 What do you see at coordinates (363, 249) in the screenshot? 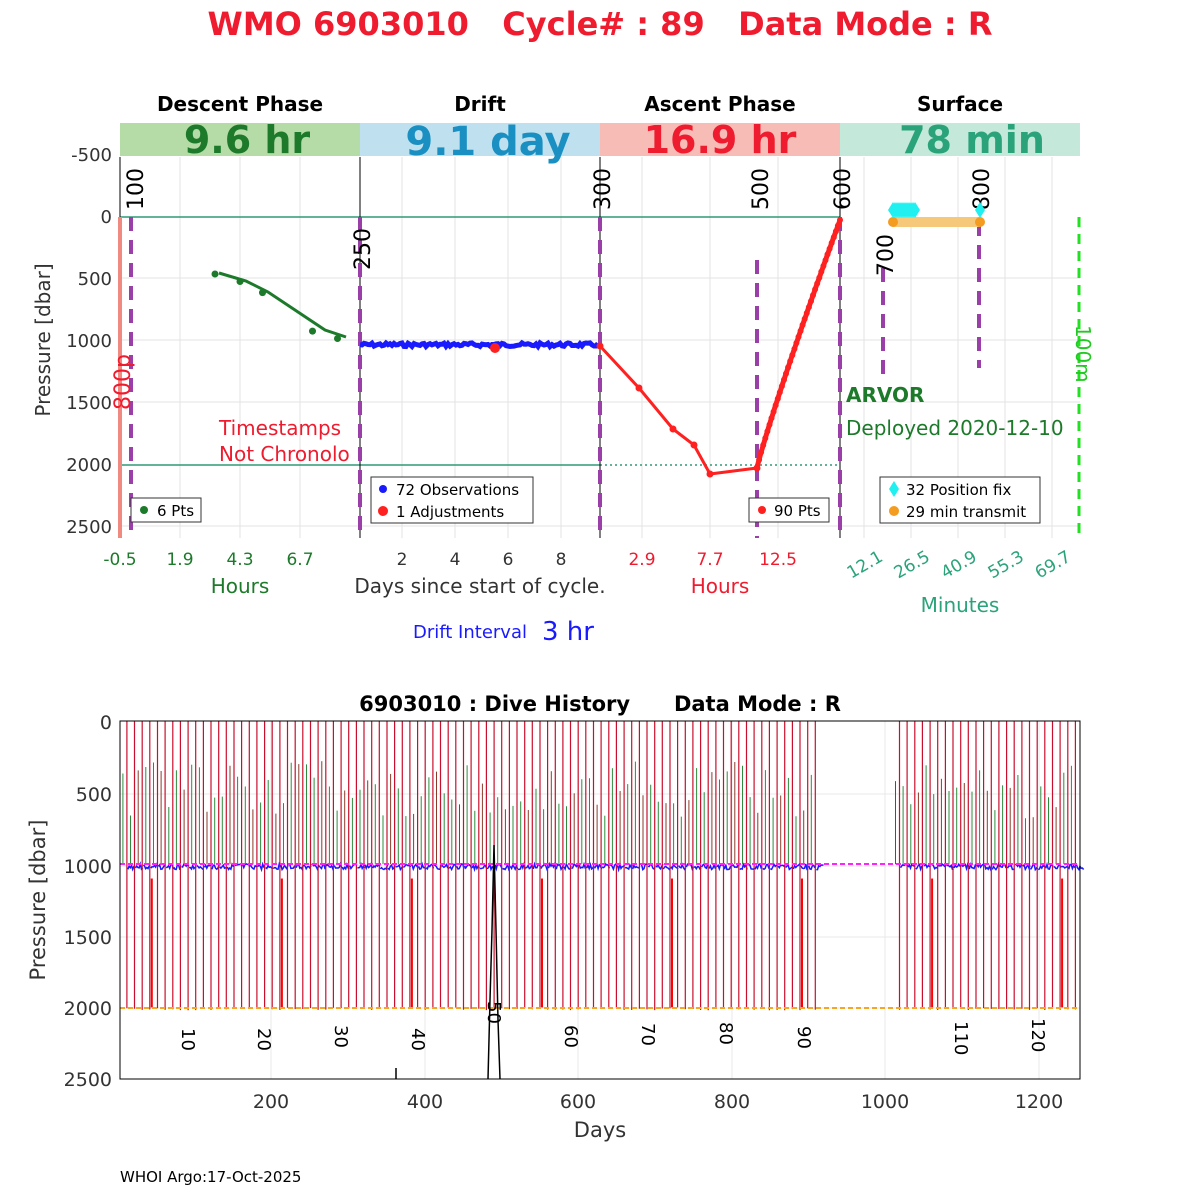
I see `marker-label-250: 250` at bounding box center [363, 249].